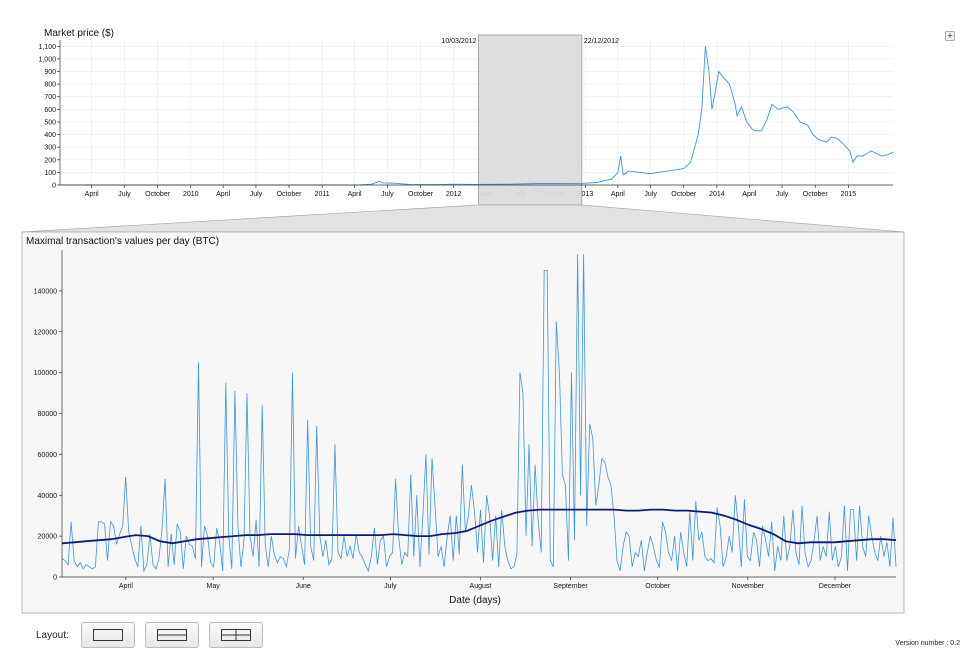  What do you see at coordinates (950, 36) in the screenshot?
I see `add-chart-button: +` at bounding box center [950, 36].